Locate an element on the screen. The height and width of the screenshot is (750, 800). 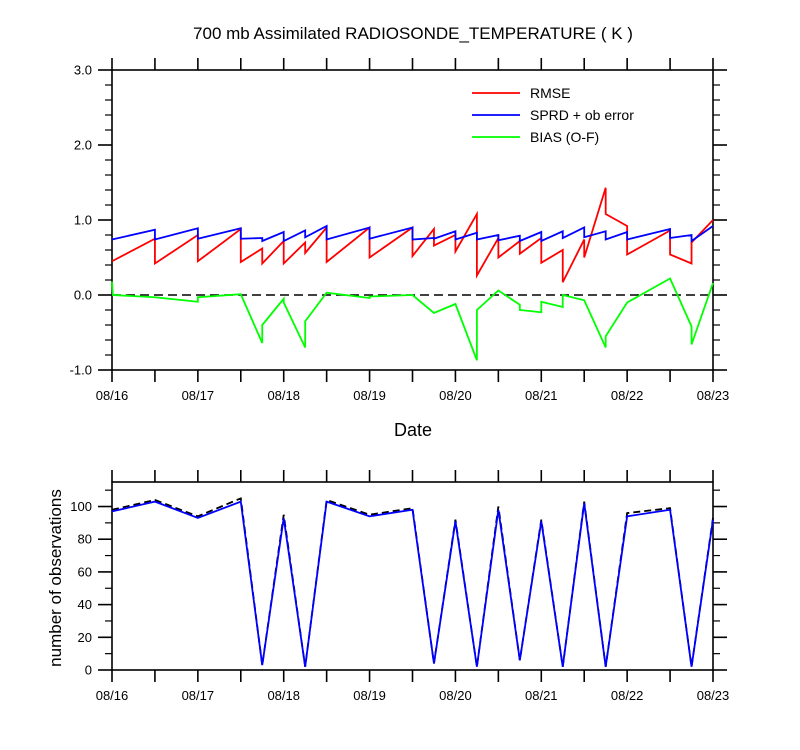
y-tick-label: 100 is located at coordinates (81, 506).